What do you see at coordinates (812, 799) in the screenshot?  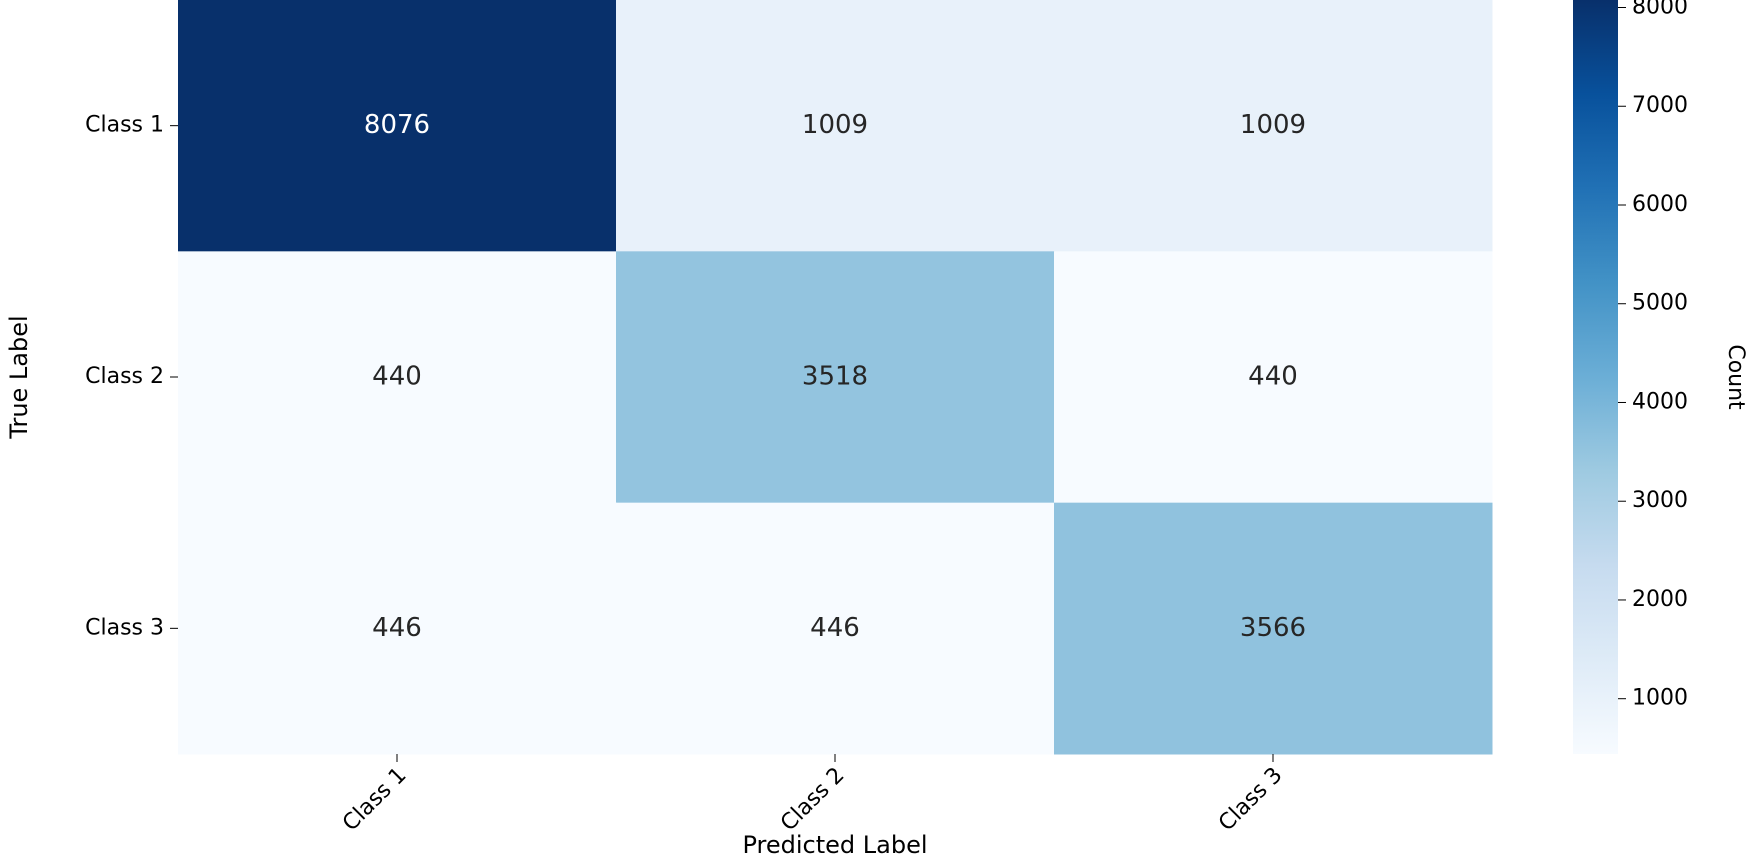 I see `x-tick-label: Class 2` at bounding box center [812, 799].